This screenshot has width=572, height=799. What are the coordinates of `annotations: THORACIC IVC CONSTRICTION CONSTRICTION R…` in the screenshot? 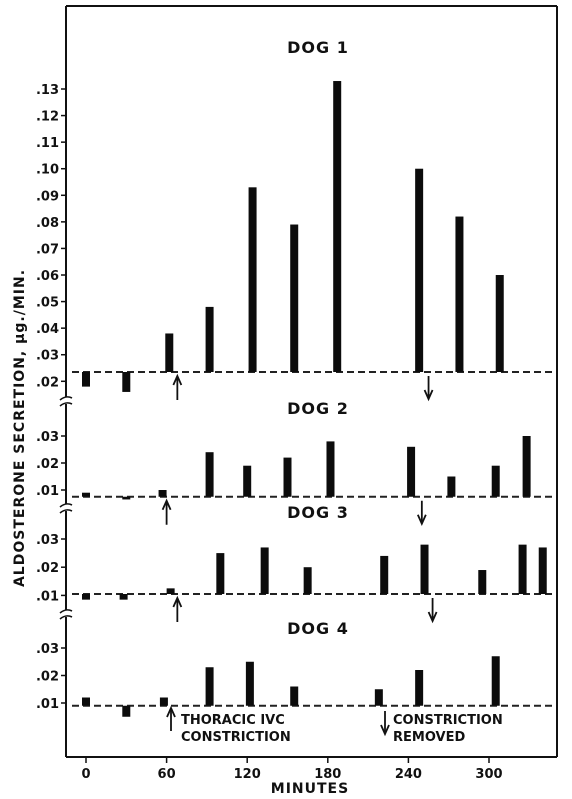 It's located at (334, 725).